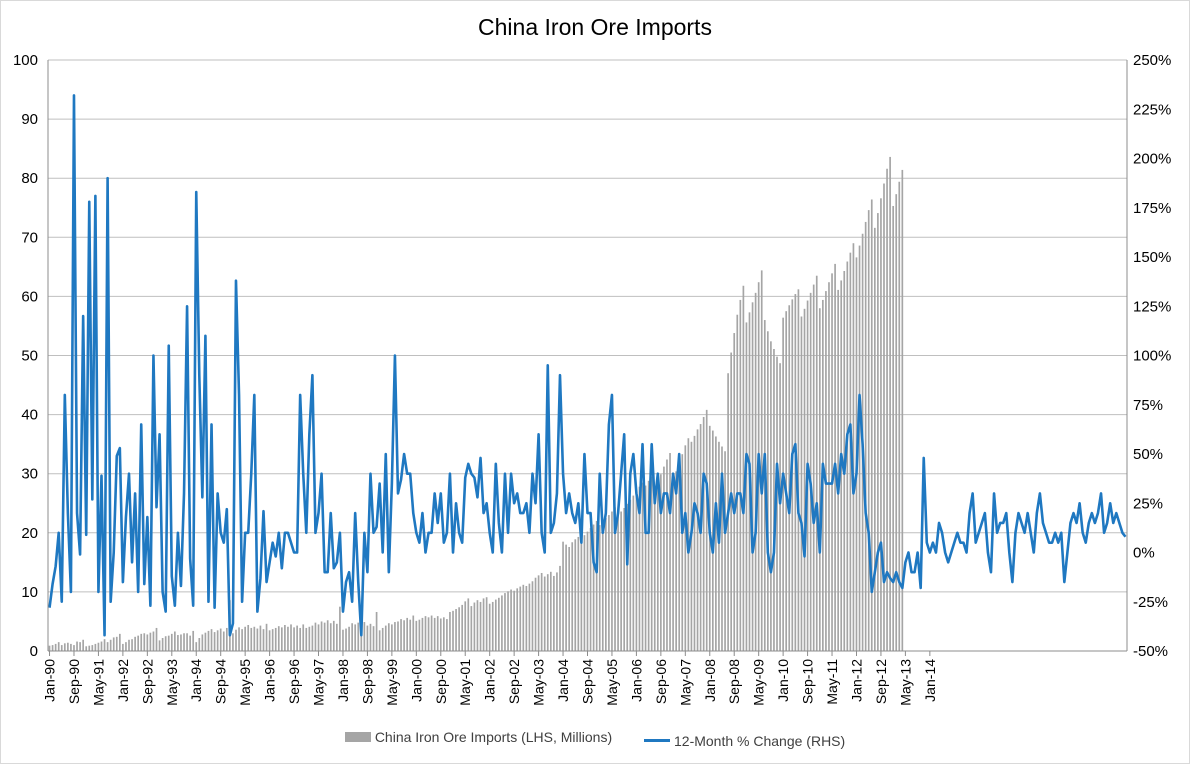 The height and width of the screenshot is (764, 1190). What do you see at coordinates (1152, 257) in the screenshot?
I see `right-tick-label: 150%` at bounding box center [1152, 257].